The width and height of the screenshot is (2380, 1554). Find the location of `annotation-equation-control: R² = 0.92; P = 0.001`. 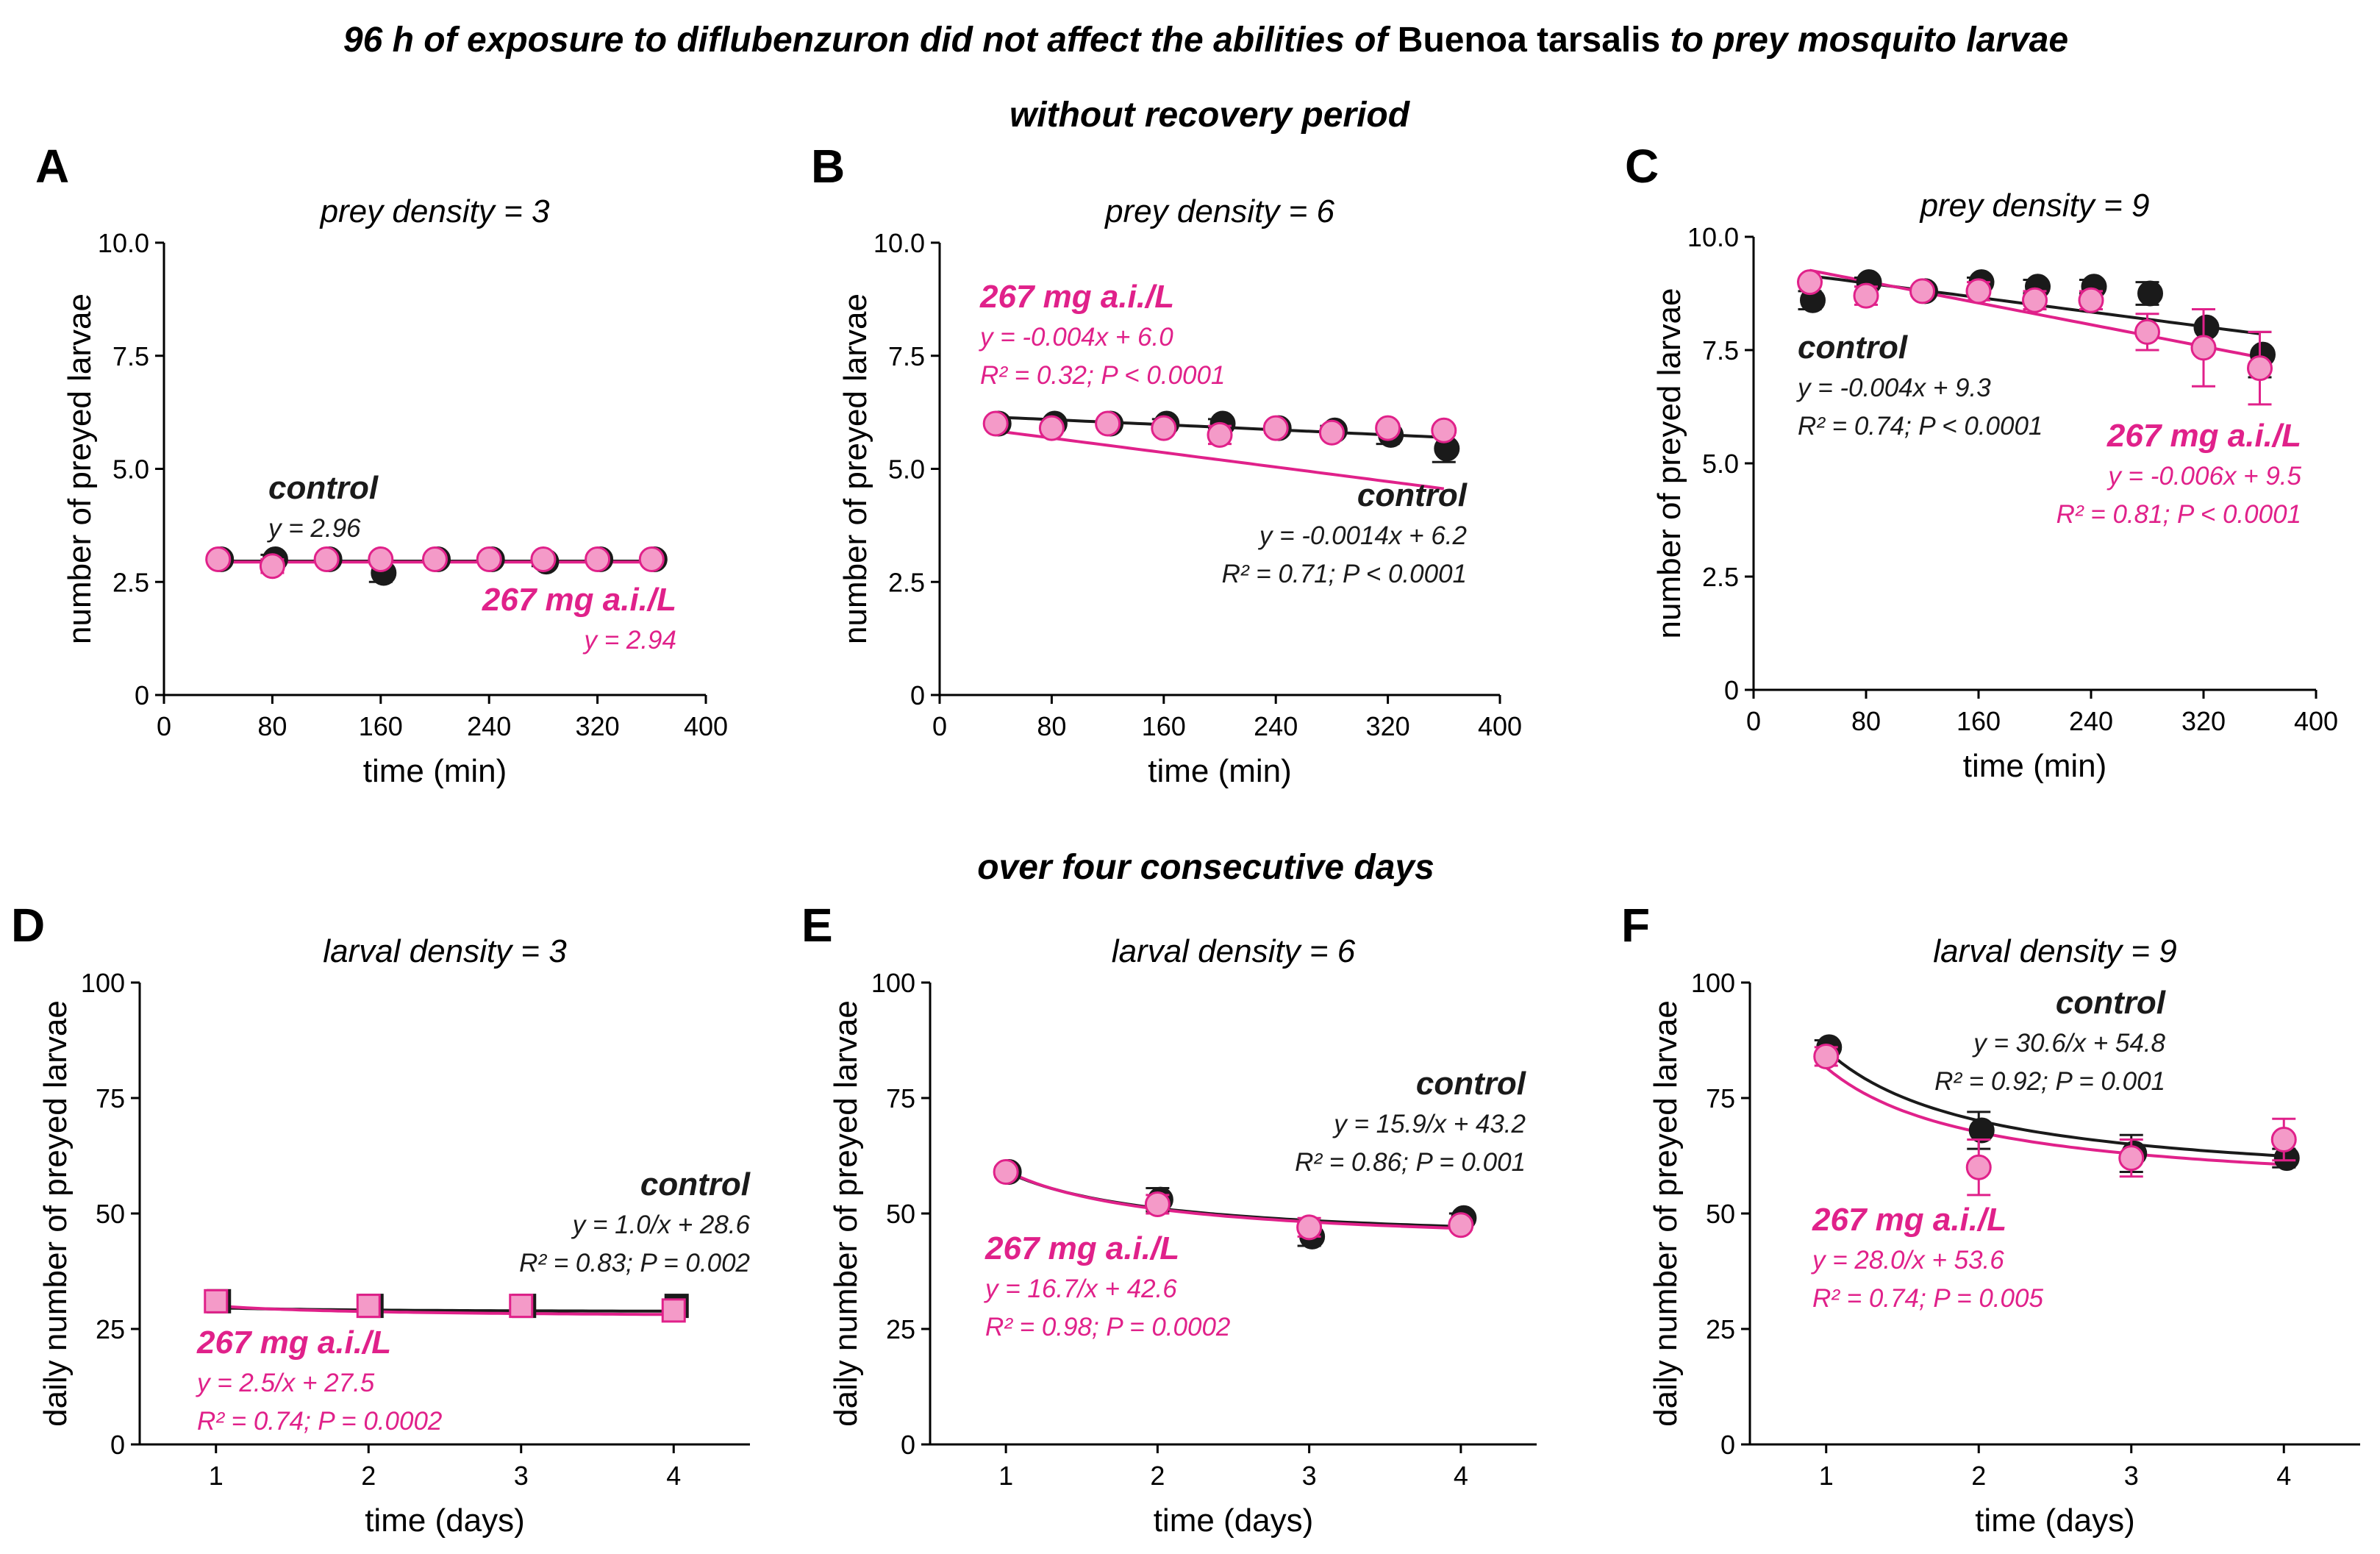

annotation-equation-control: R² = 0.92; P = 0.001 is located at coordinates (2049, 1081).